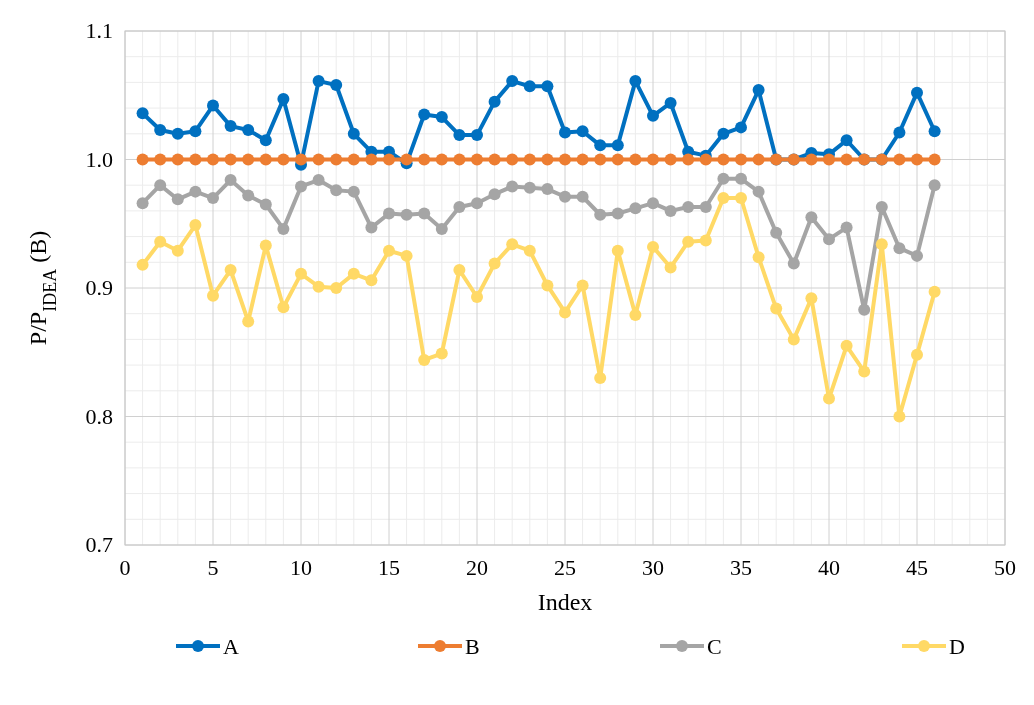  Describe the element at coordinates (231, 646) in the screenshot. I see `legend-label: A` at that location.